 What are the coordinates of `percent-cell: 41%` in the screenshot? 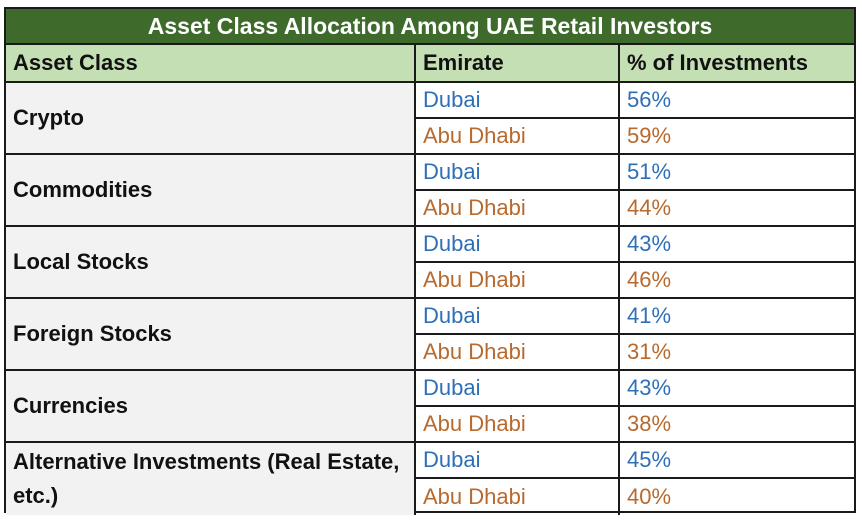 It's located at (737, 317).